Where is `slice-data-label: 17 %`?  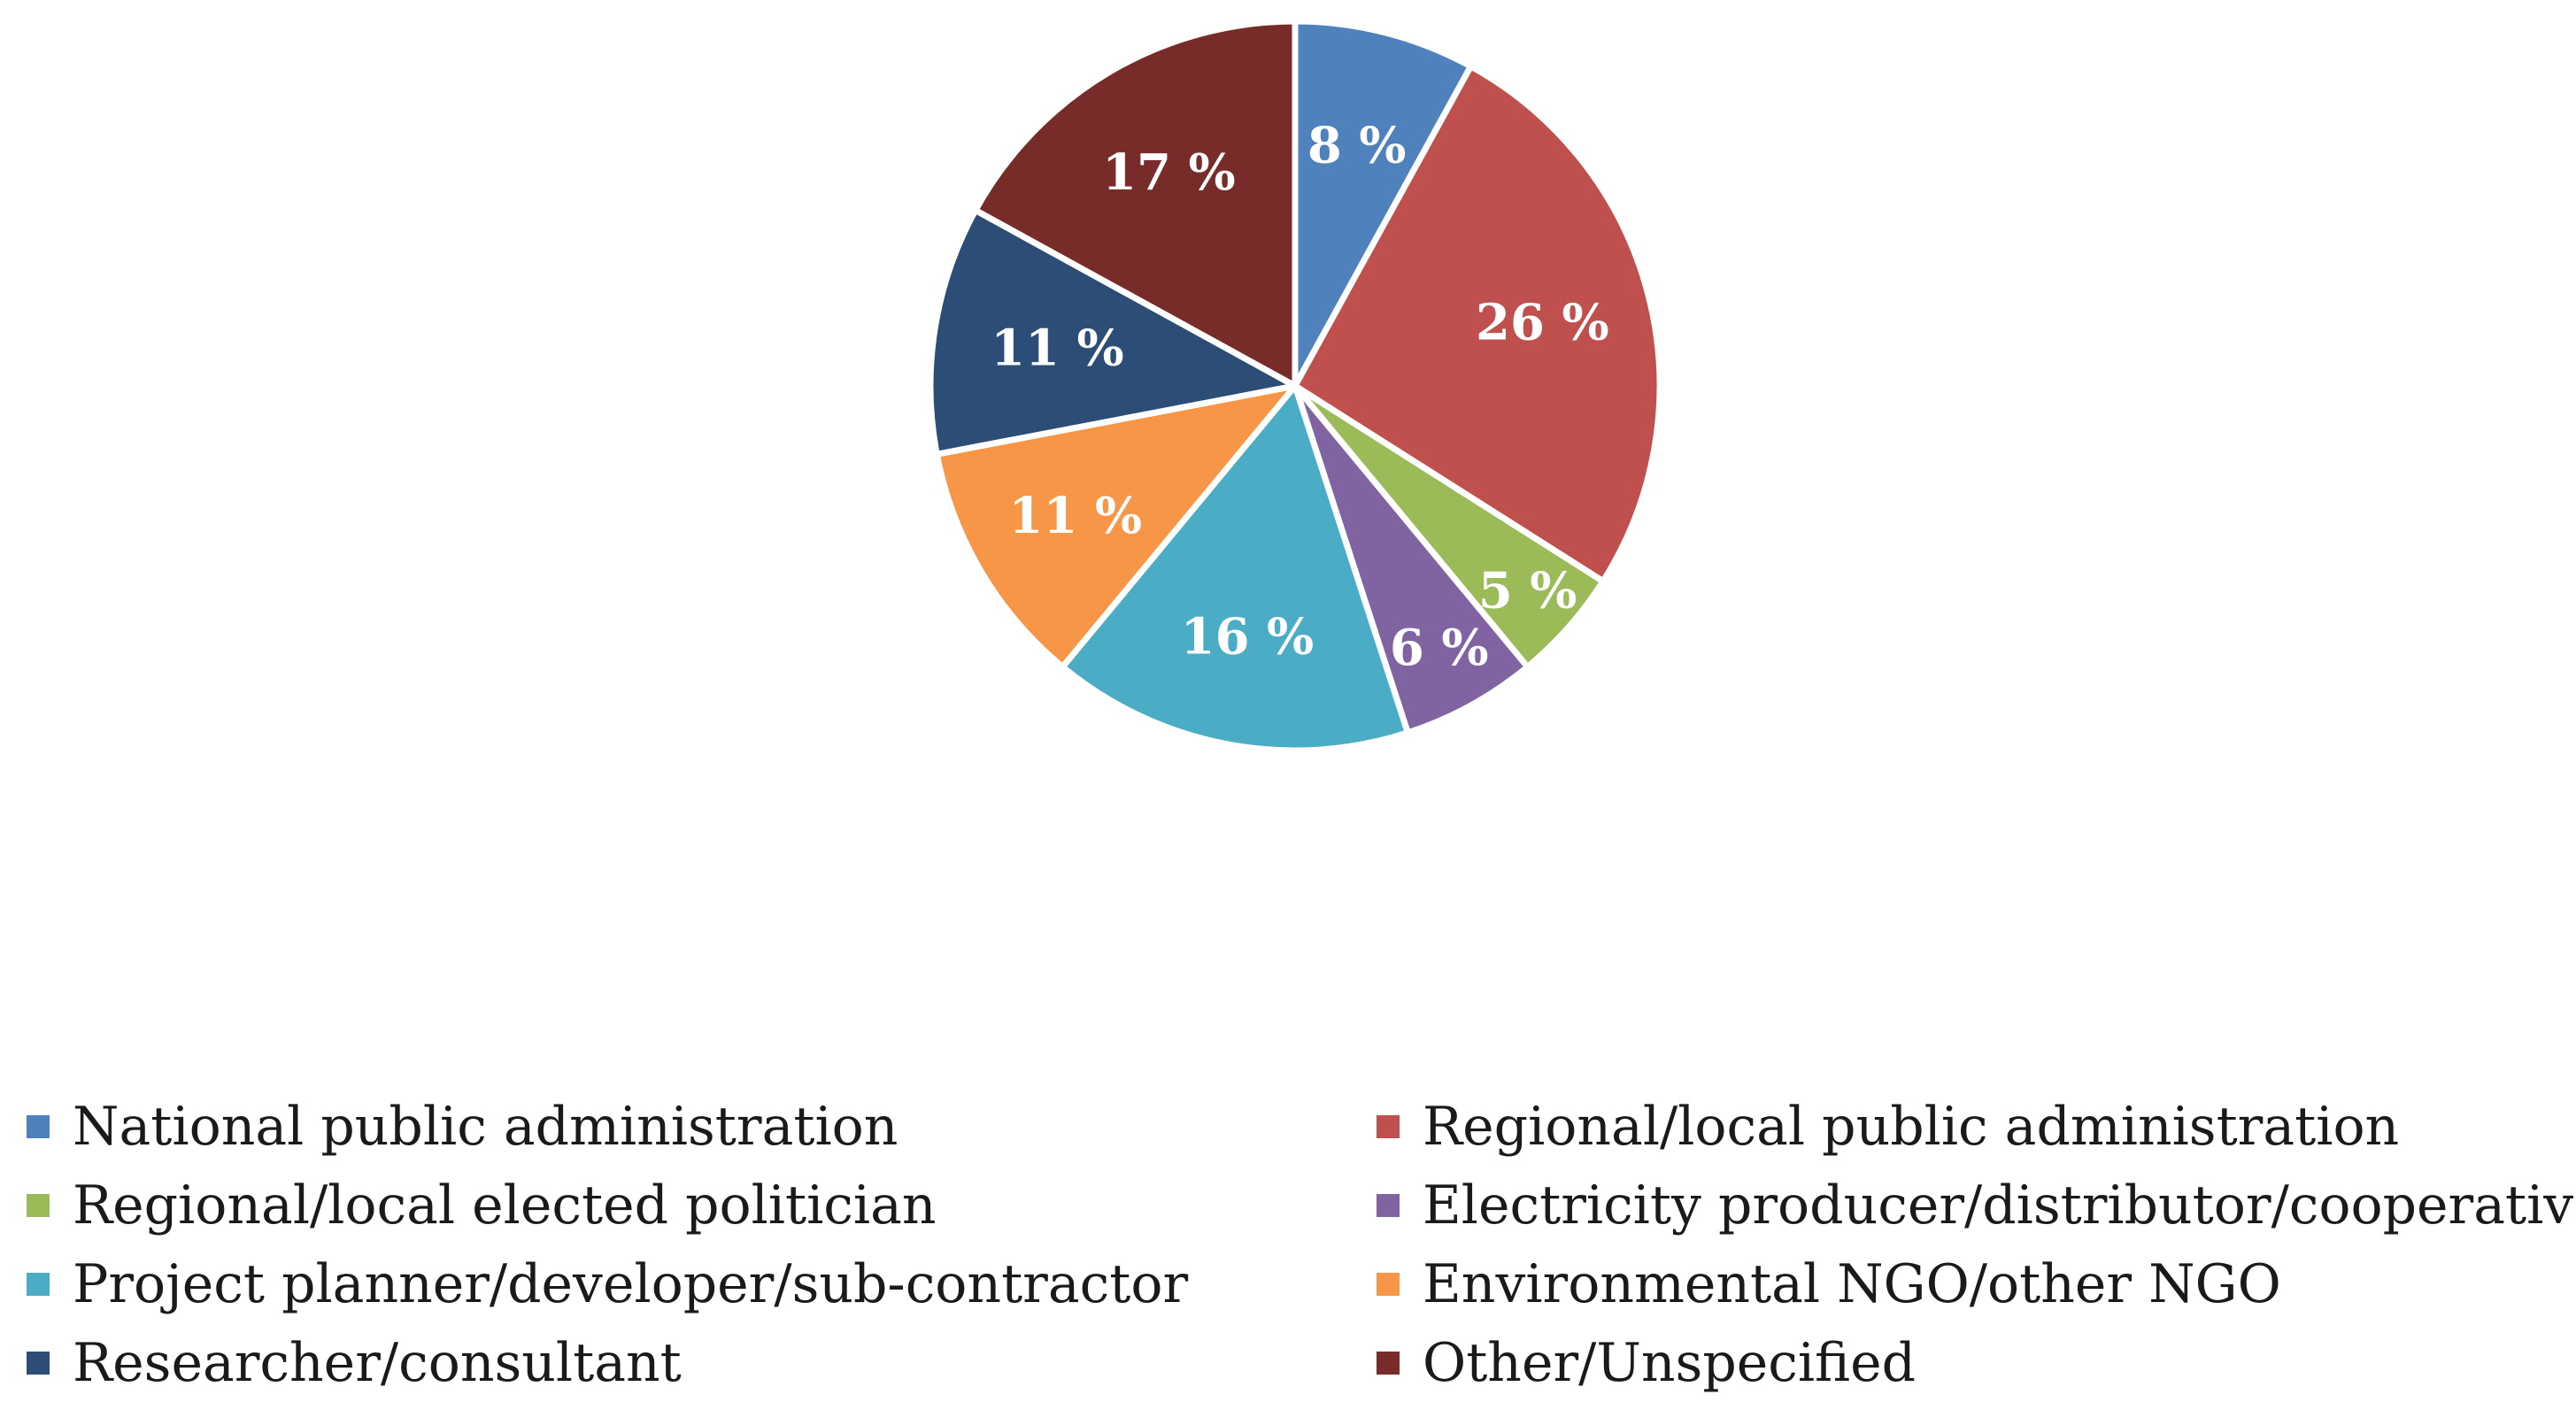 slice-data-label: 17 % is located at coordinates (1169, 172).